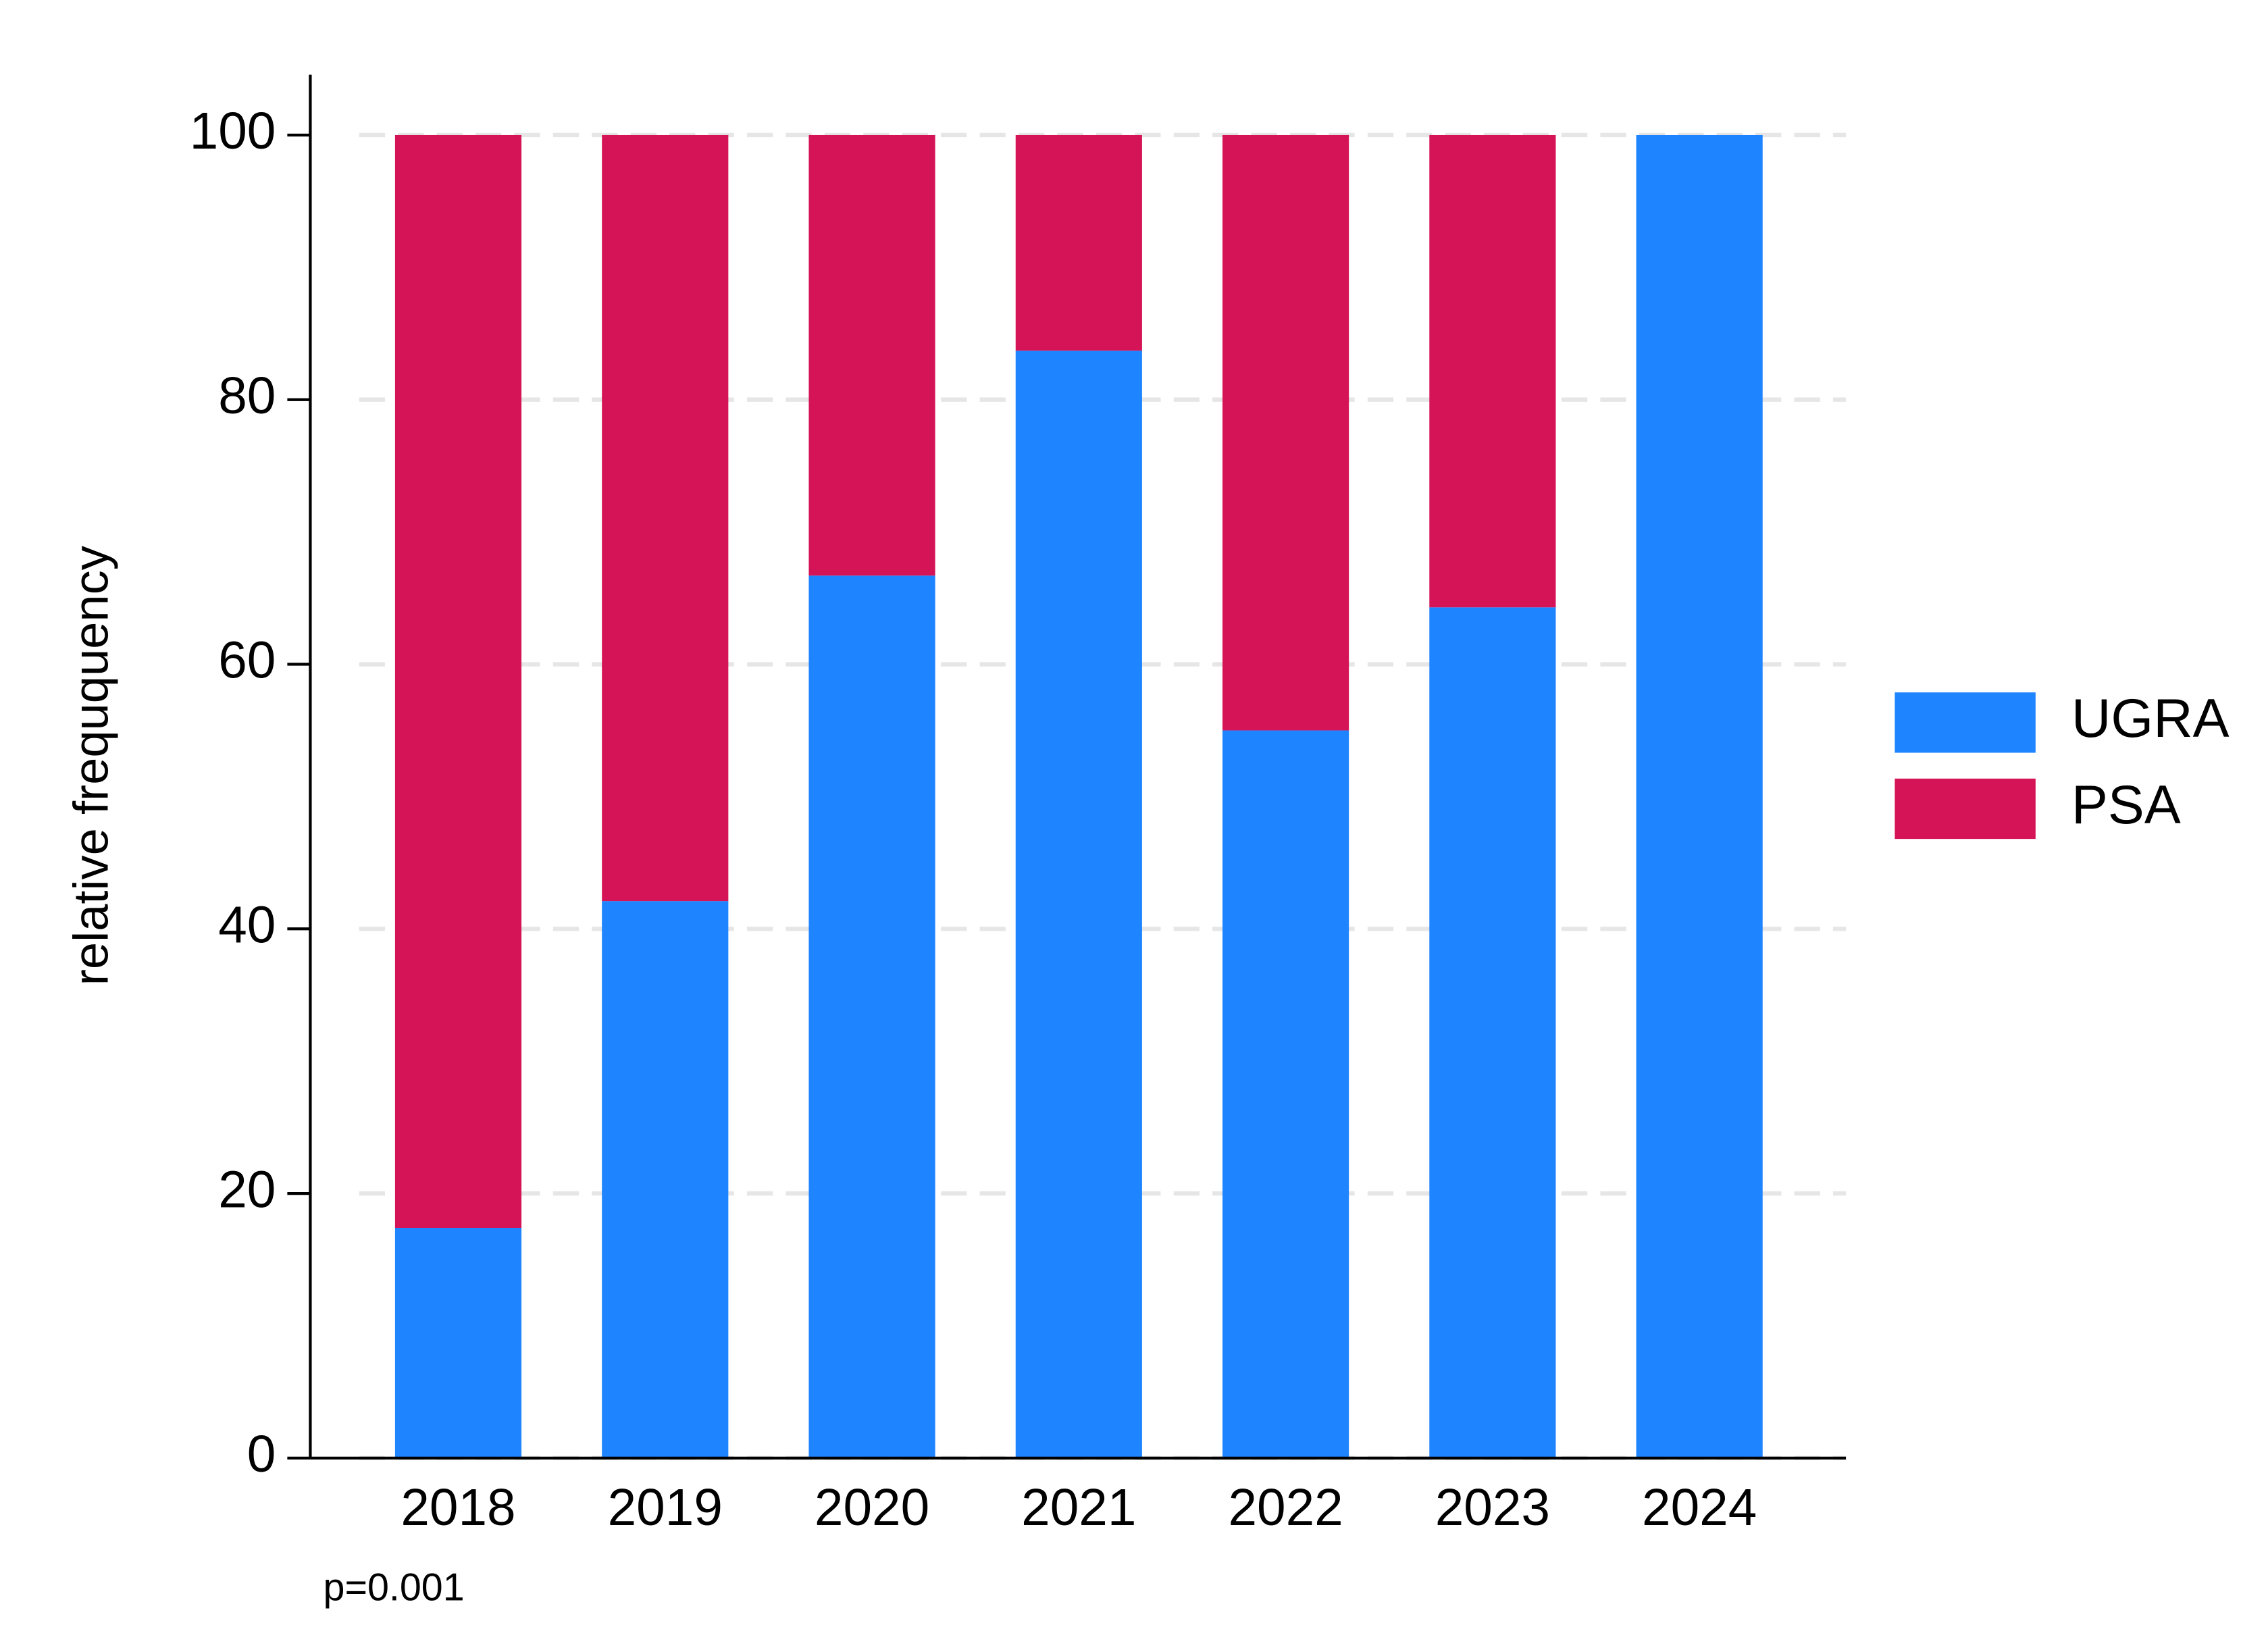 This screenshot has height=1652, width=2241. Describe the element at coordinates (2126, 805) in the screenshot. I see `legend-label: PSA` at that location.